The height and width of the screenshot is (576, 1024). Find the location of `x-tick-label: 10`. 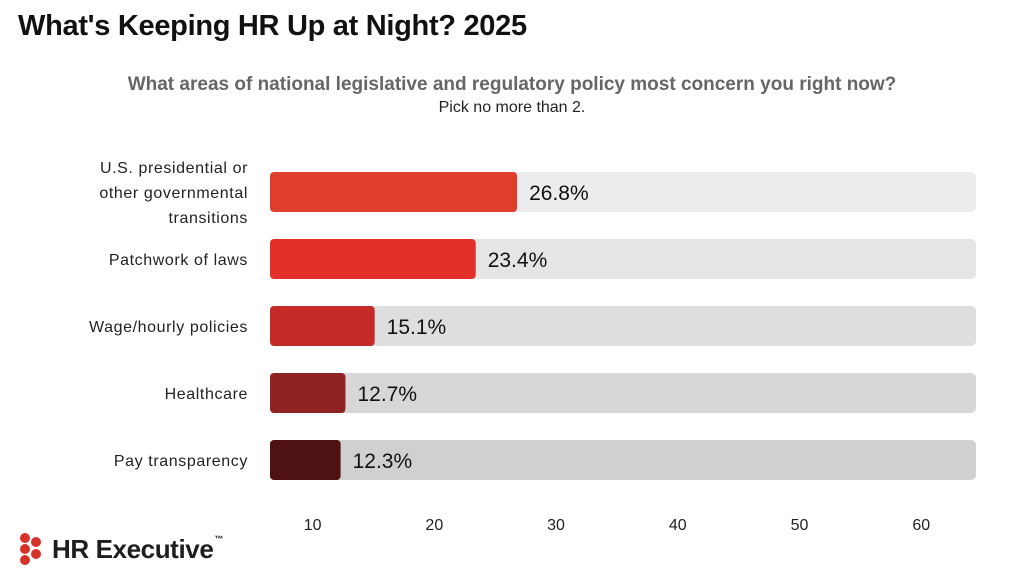

x-tick-label: 10 is located at coordinates (313, 525).